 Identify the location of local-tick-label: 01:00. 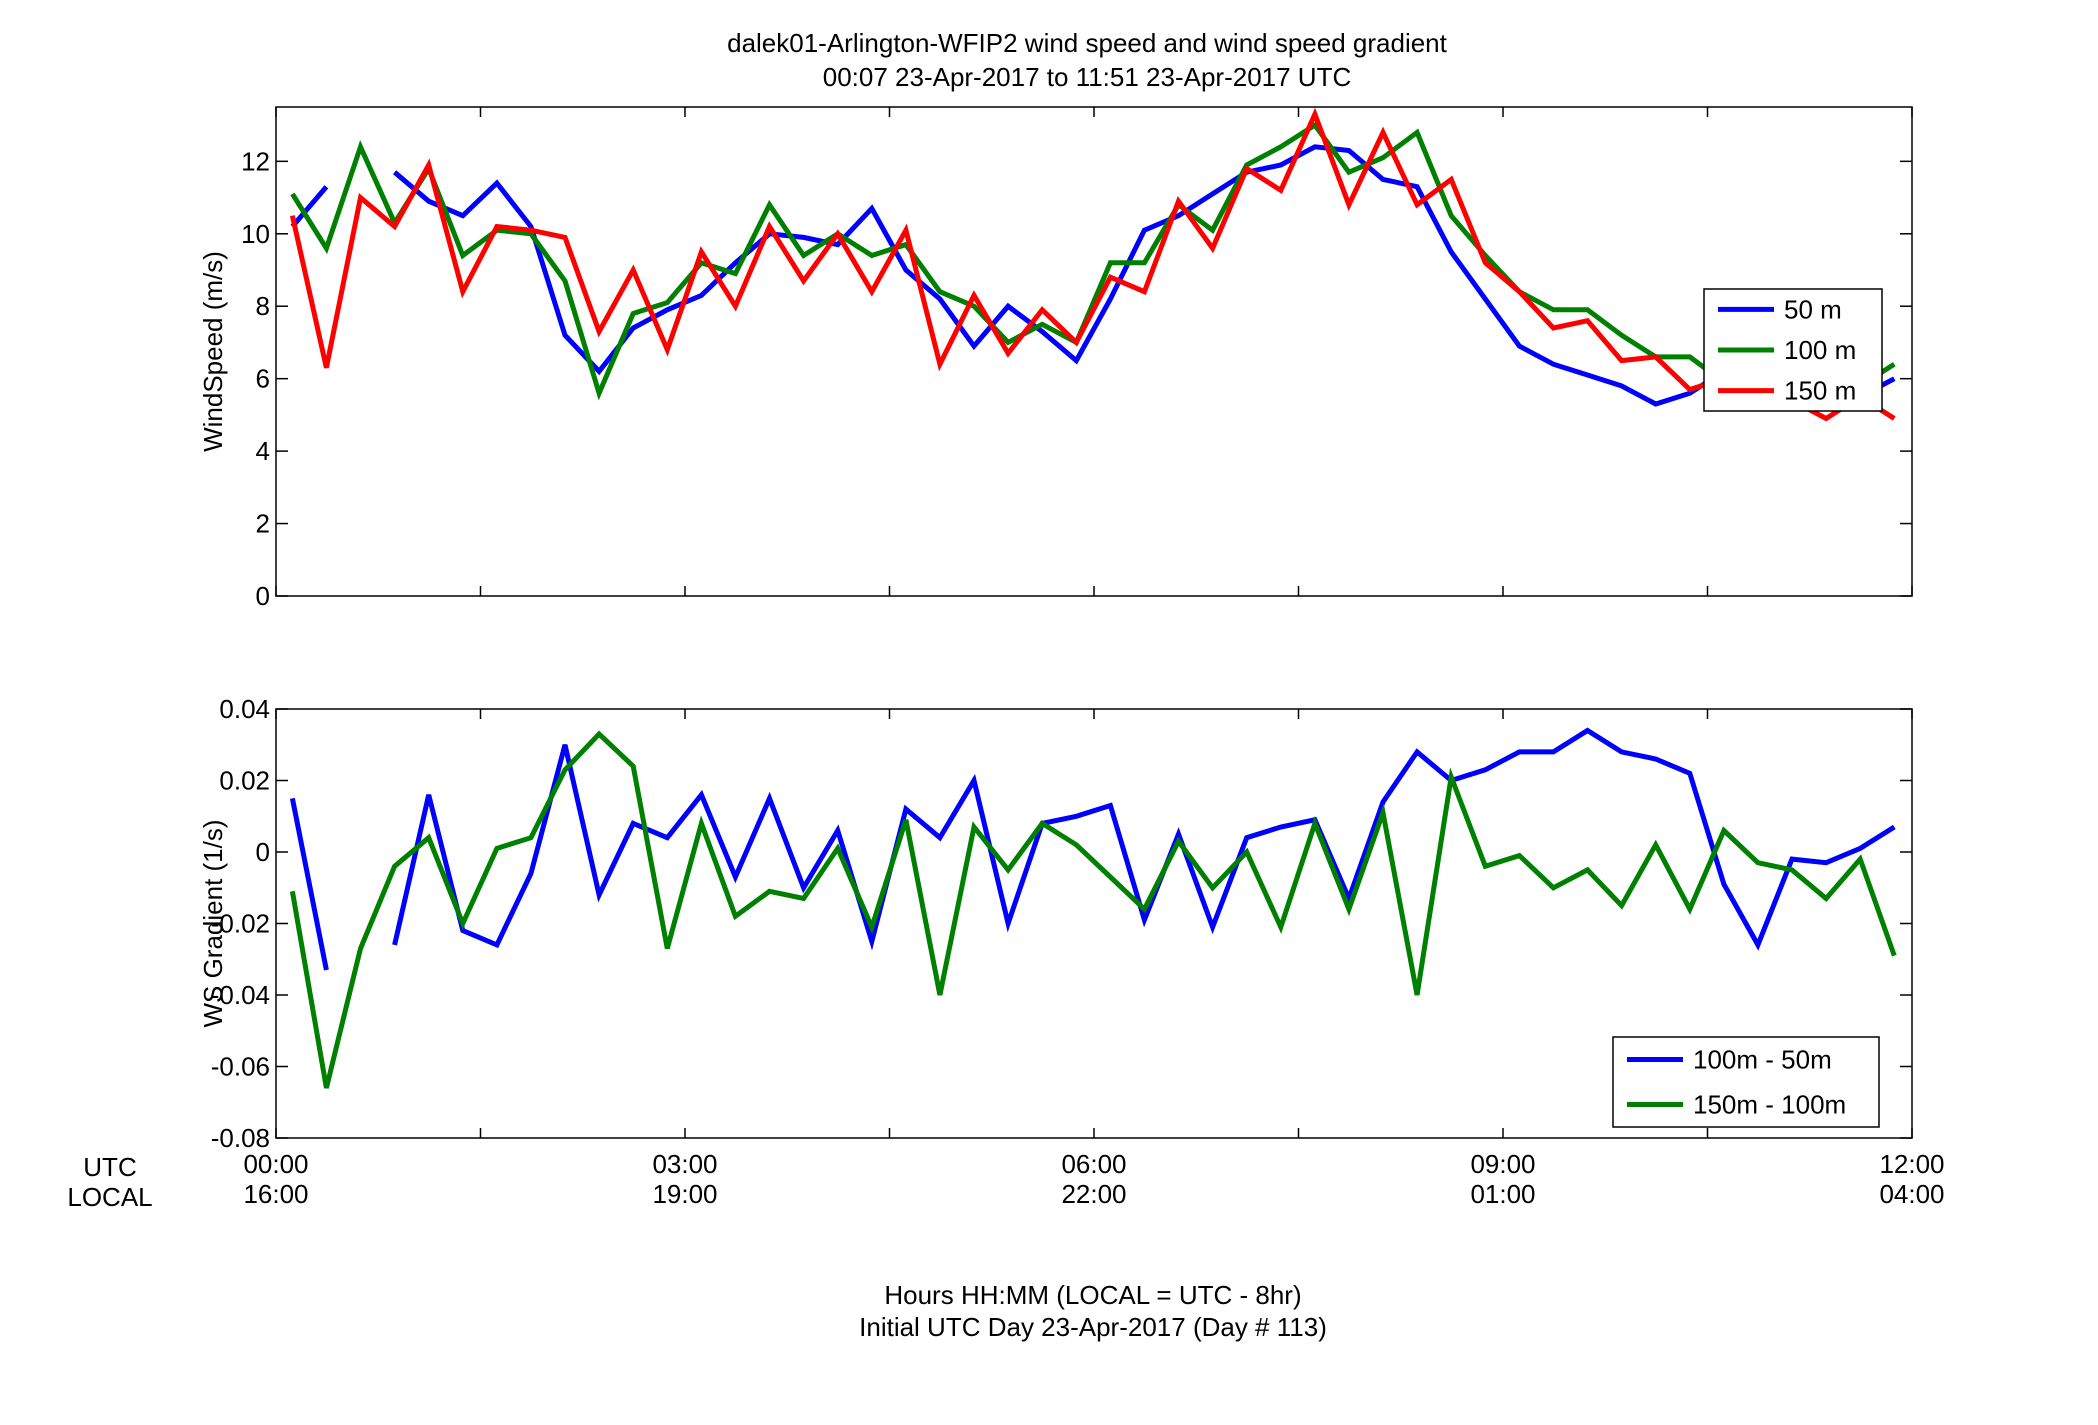
(1502, 1194).